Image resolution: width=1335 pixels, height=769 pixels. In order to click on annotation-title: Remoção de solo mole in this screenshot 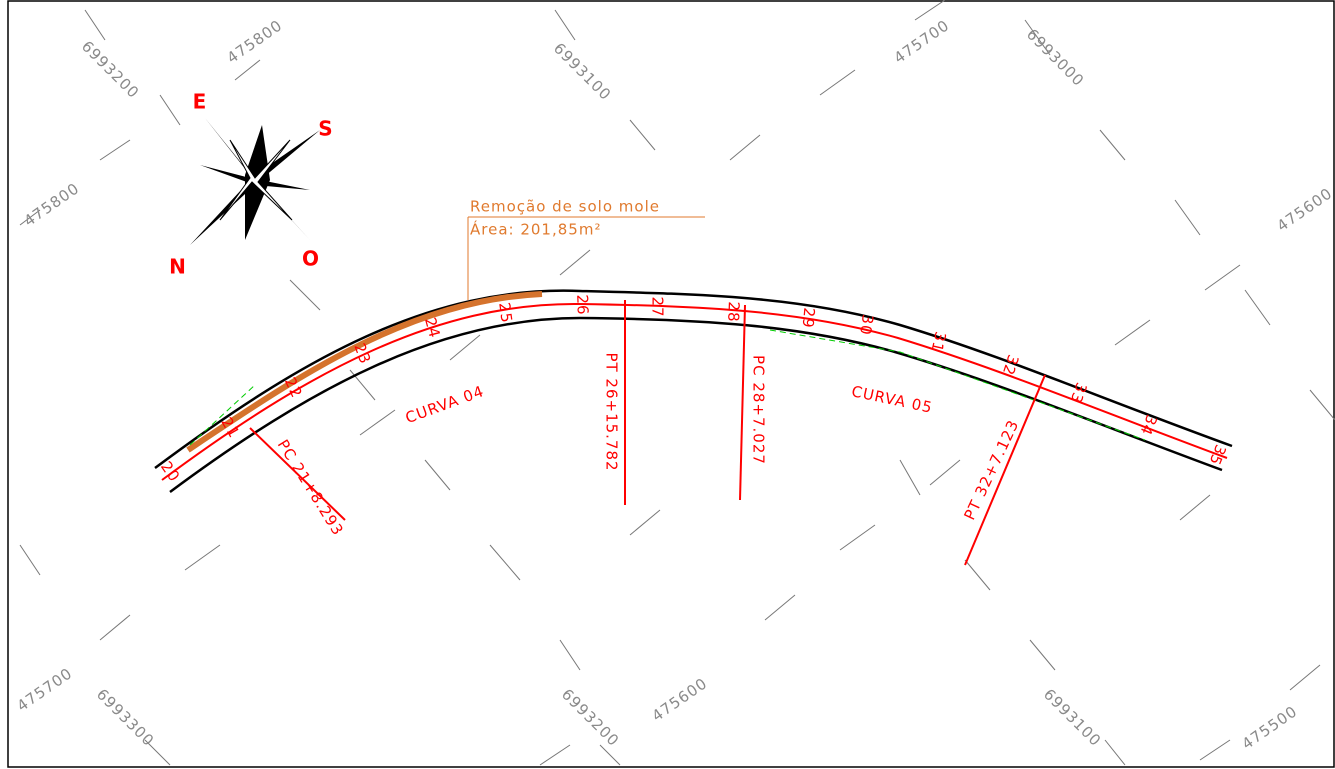, I will do `click(565, 207)`.